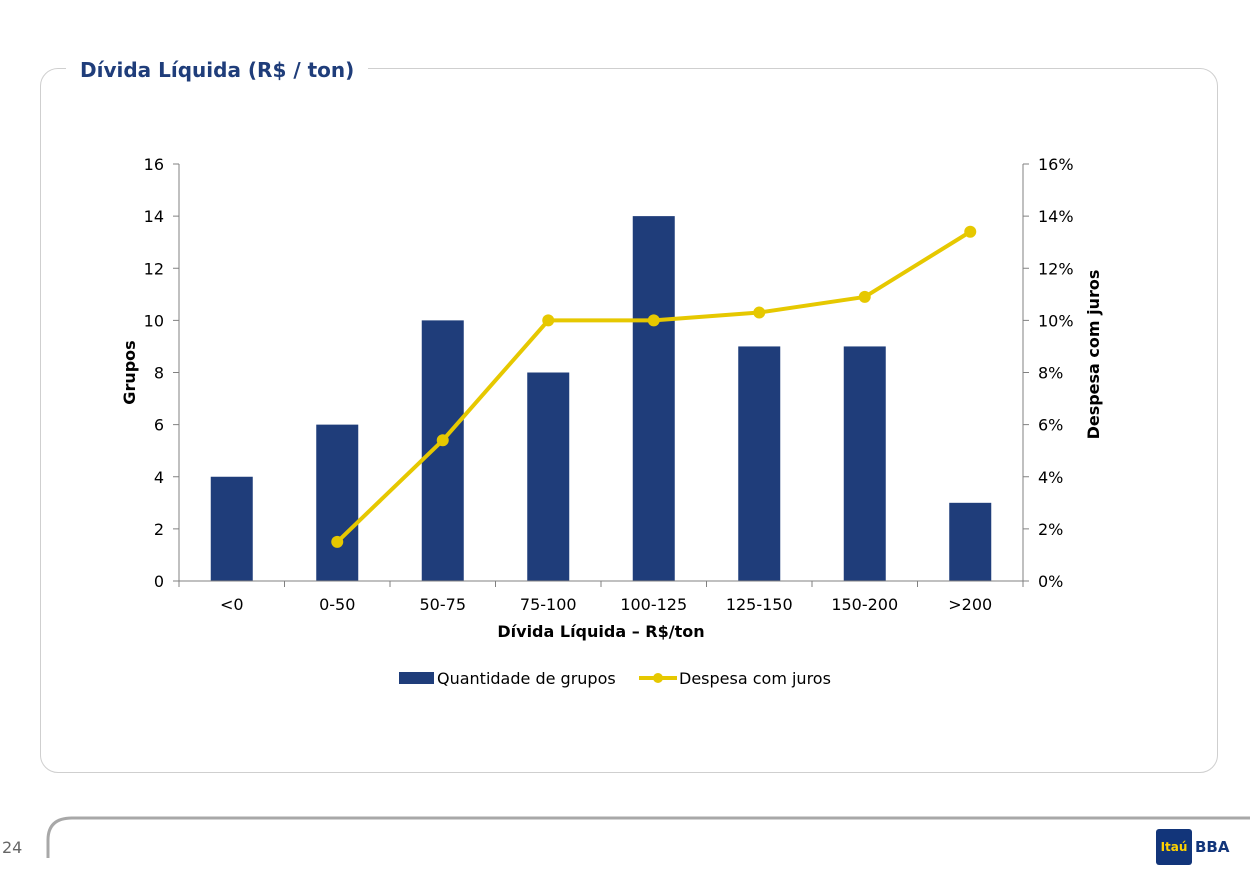  Describe the element at coordinates (755, 678) in the screenshot. I see `legend-label-line: Despesa com juros` at that location.